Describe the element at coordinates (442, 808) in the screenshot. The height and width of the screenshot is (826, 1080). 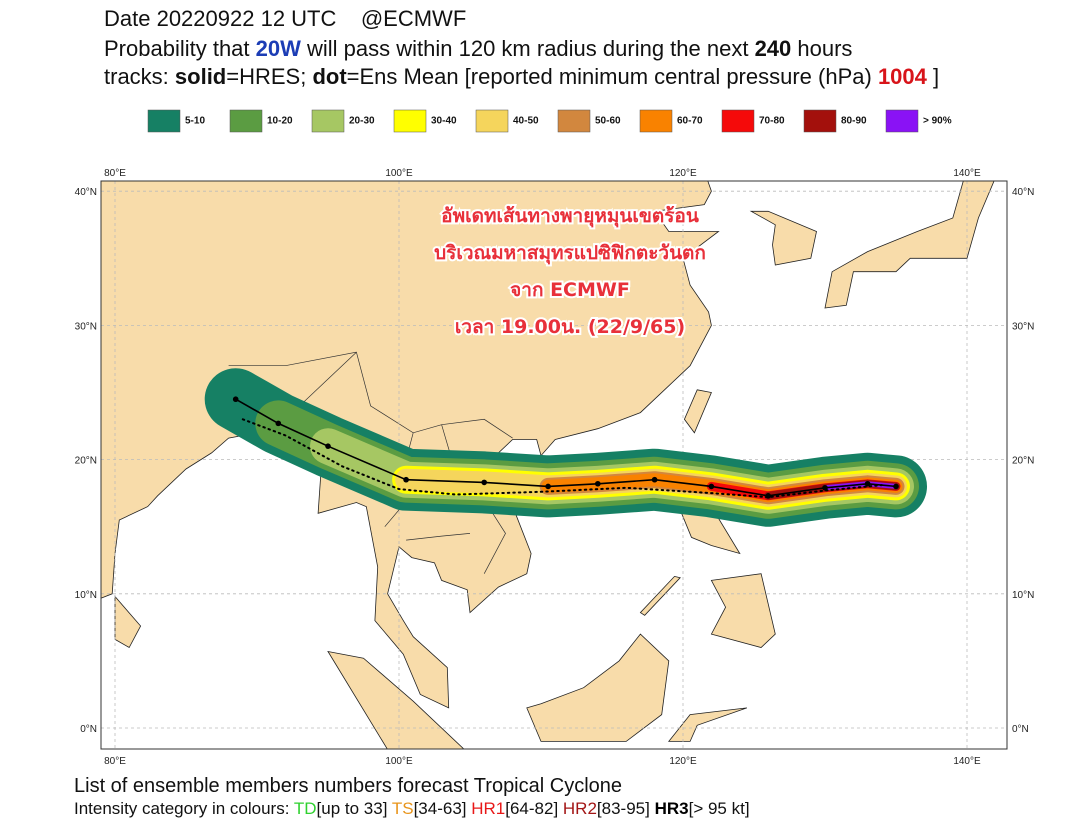
I see `text-segment: [34-63]` at that location.